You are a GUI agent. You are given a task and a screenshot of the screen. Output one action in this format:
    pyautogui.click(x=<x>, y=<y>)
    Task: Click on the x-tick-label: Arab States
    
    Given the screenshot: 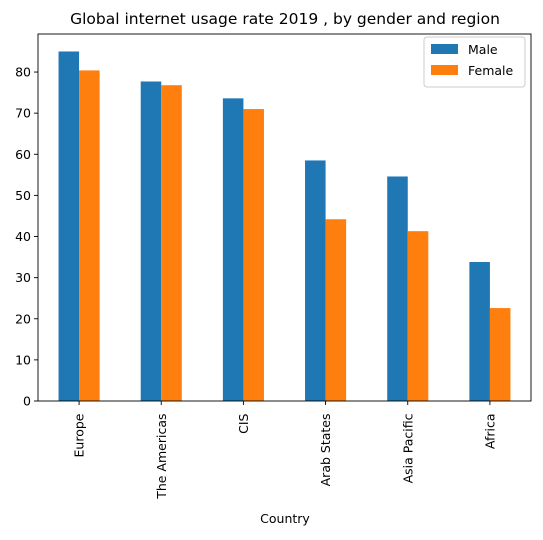 What is the action you would take?
    pyautogui.click(x=325, y=450)
    